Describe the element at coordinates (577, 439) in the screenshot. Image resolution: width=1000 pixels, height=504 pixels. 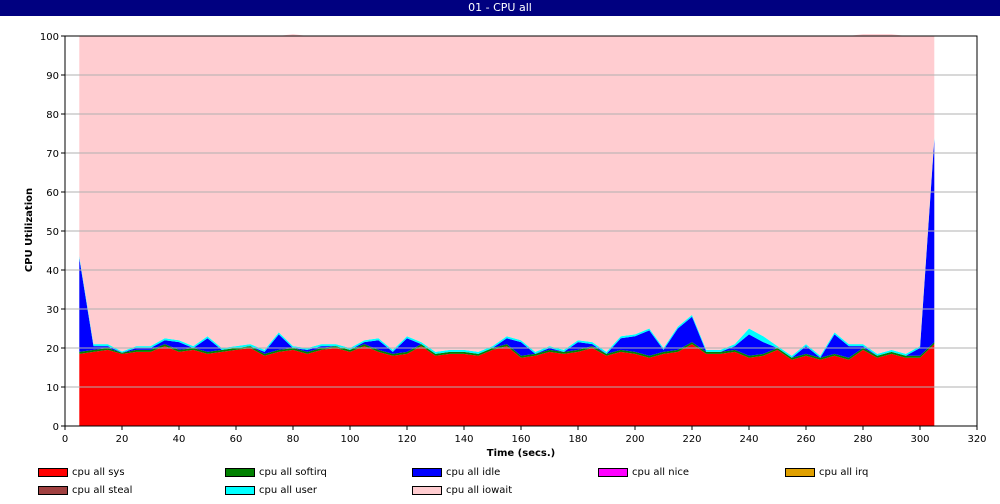
I see `x-tick-label: 180` at that location.